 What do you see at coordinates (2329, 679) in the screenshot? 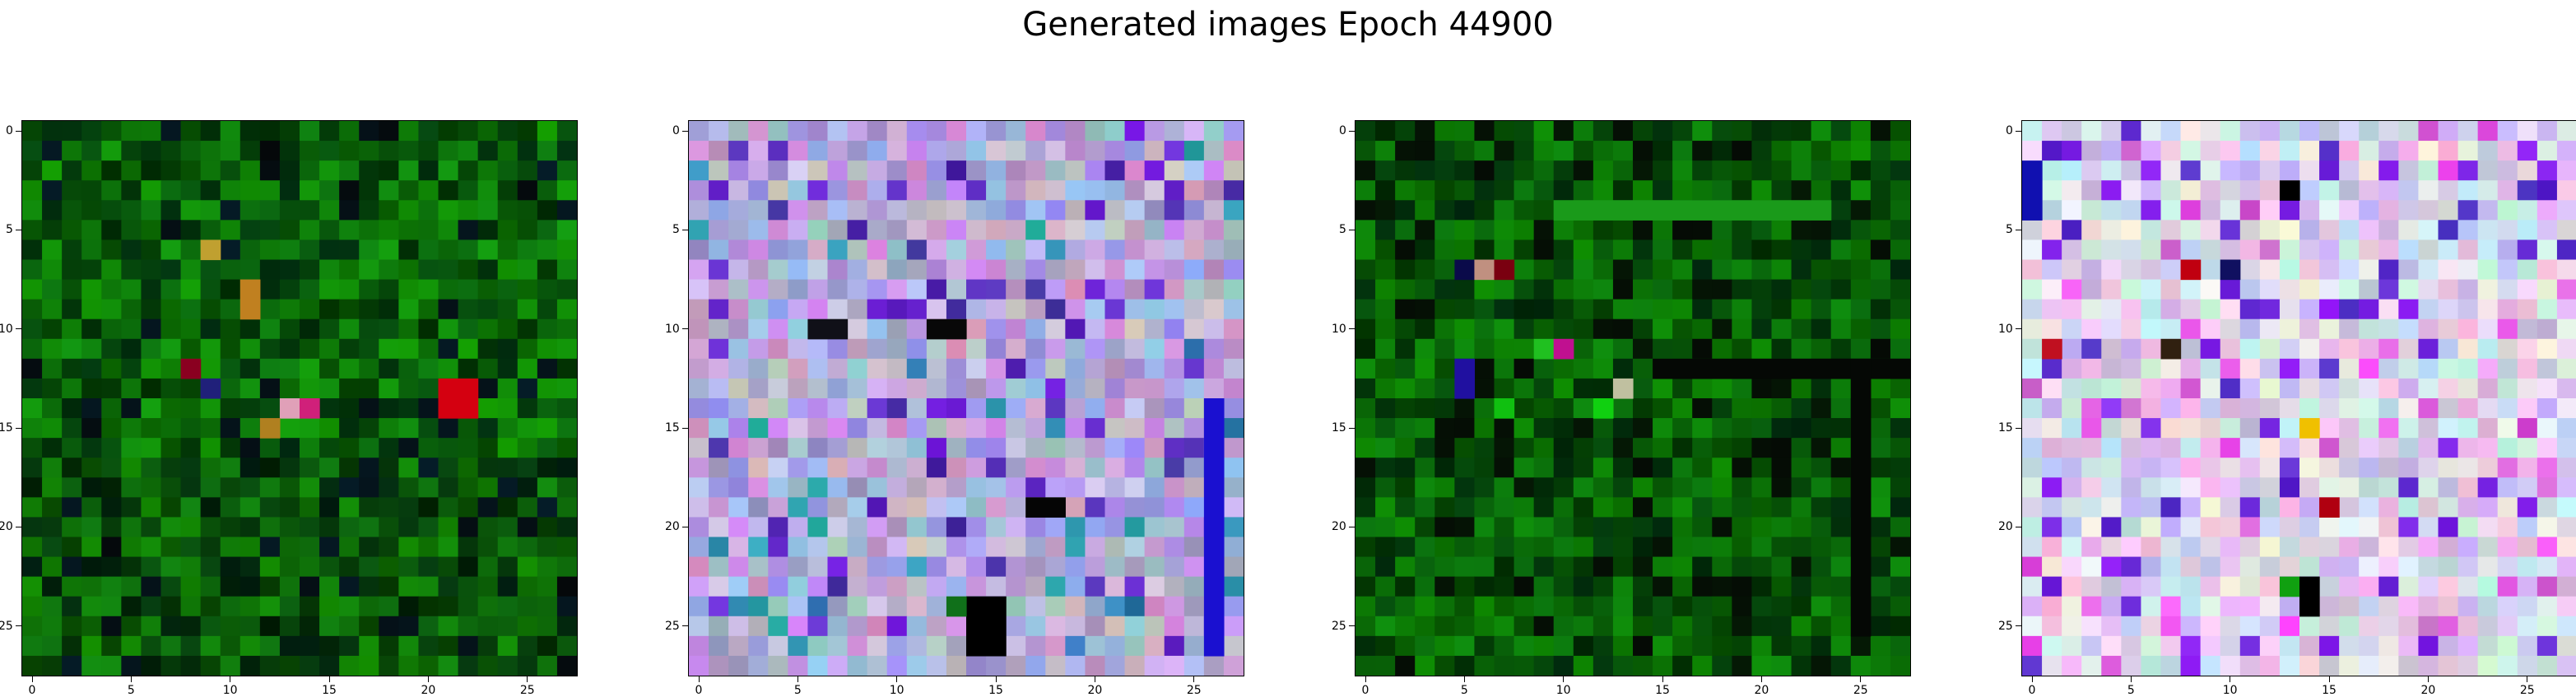
I see `x-tick-mark` at bounding box center [2329, 679].